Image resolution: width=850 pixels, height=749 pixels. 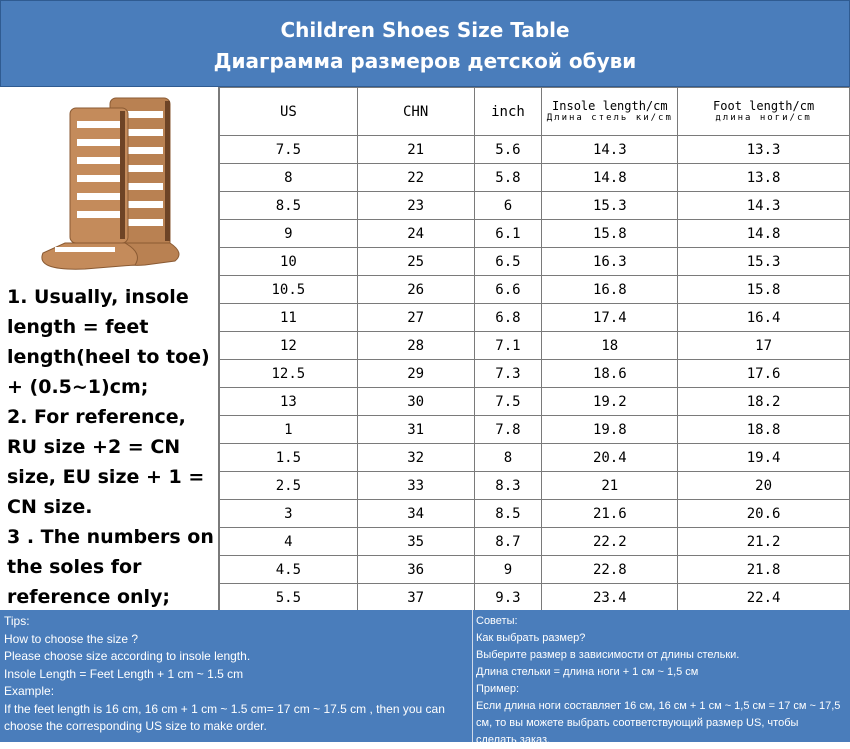 I want to click on inch-cell: 9.3, so click(x=508, y=597).